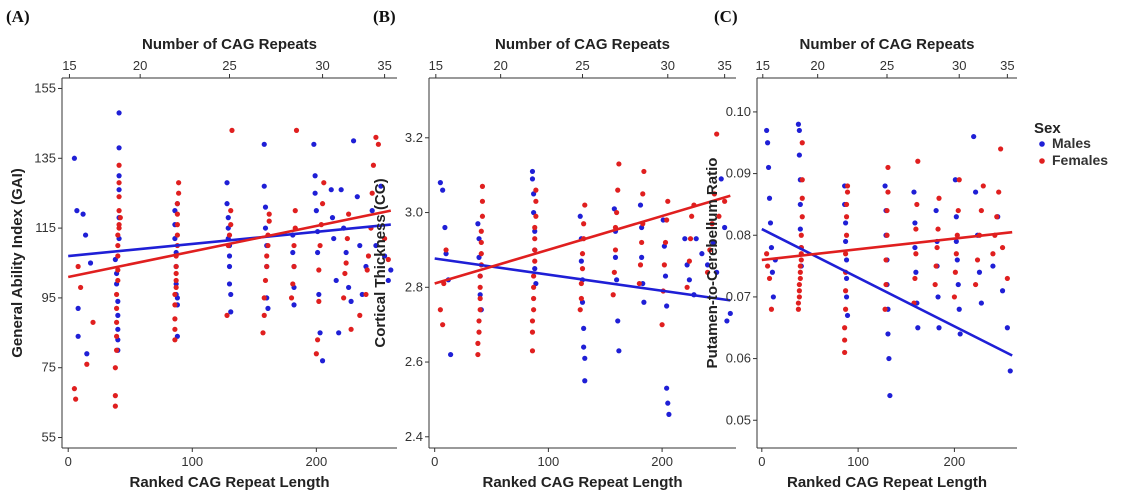  What do you see at coordinates (738, 419) in the screenshot?
I see `y-tick-label: 0.05` at bounding box center [738, 419].